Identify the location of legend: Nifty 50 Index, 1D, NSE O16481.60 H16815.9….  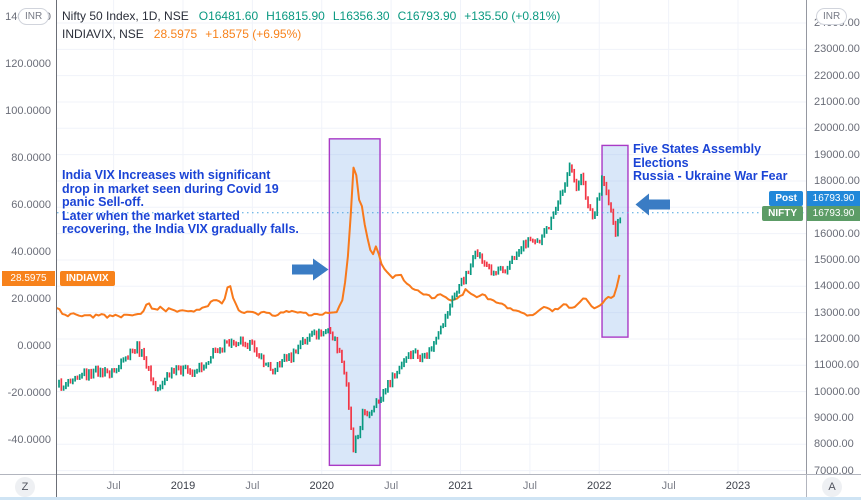
(315, 25).